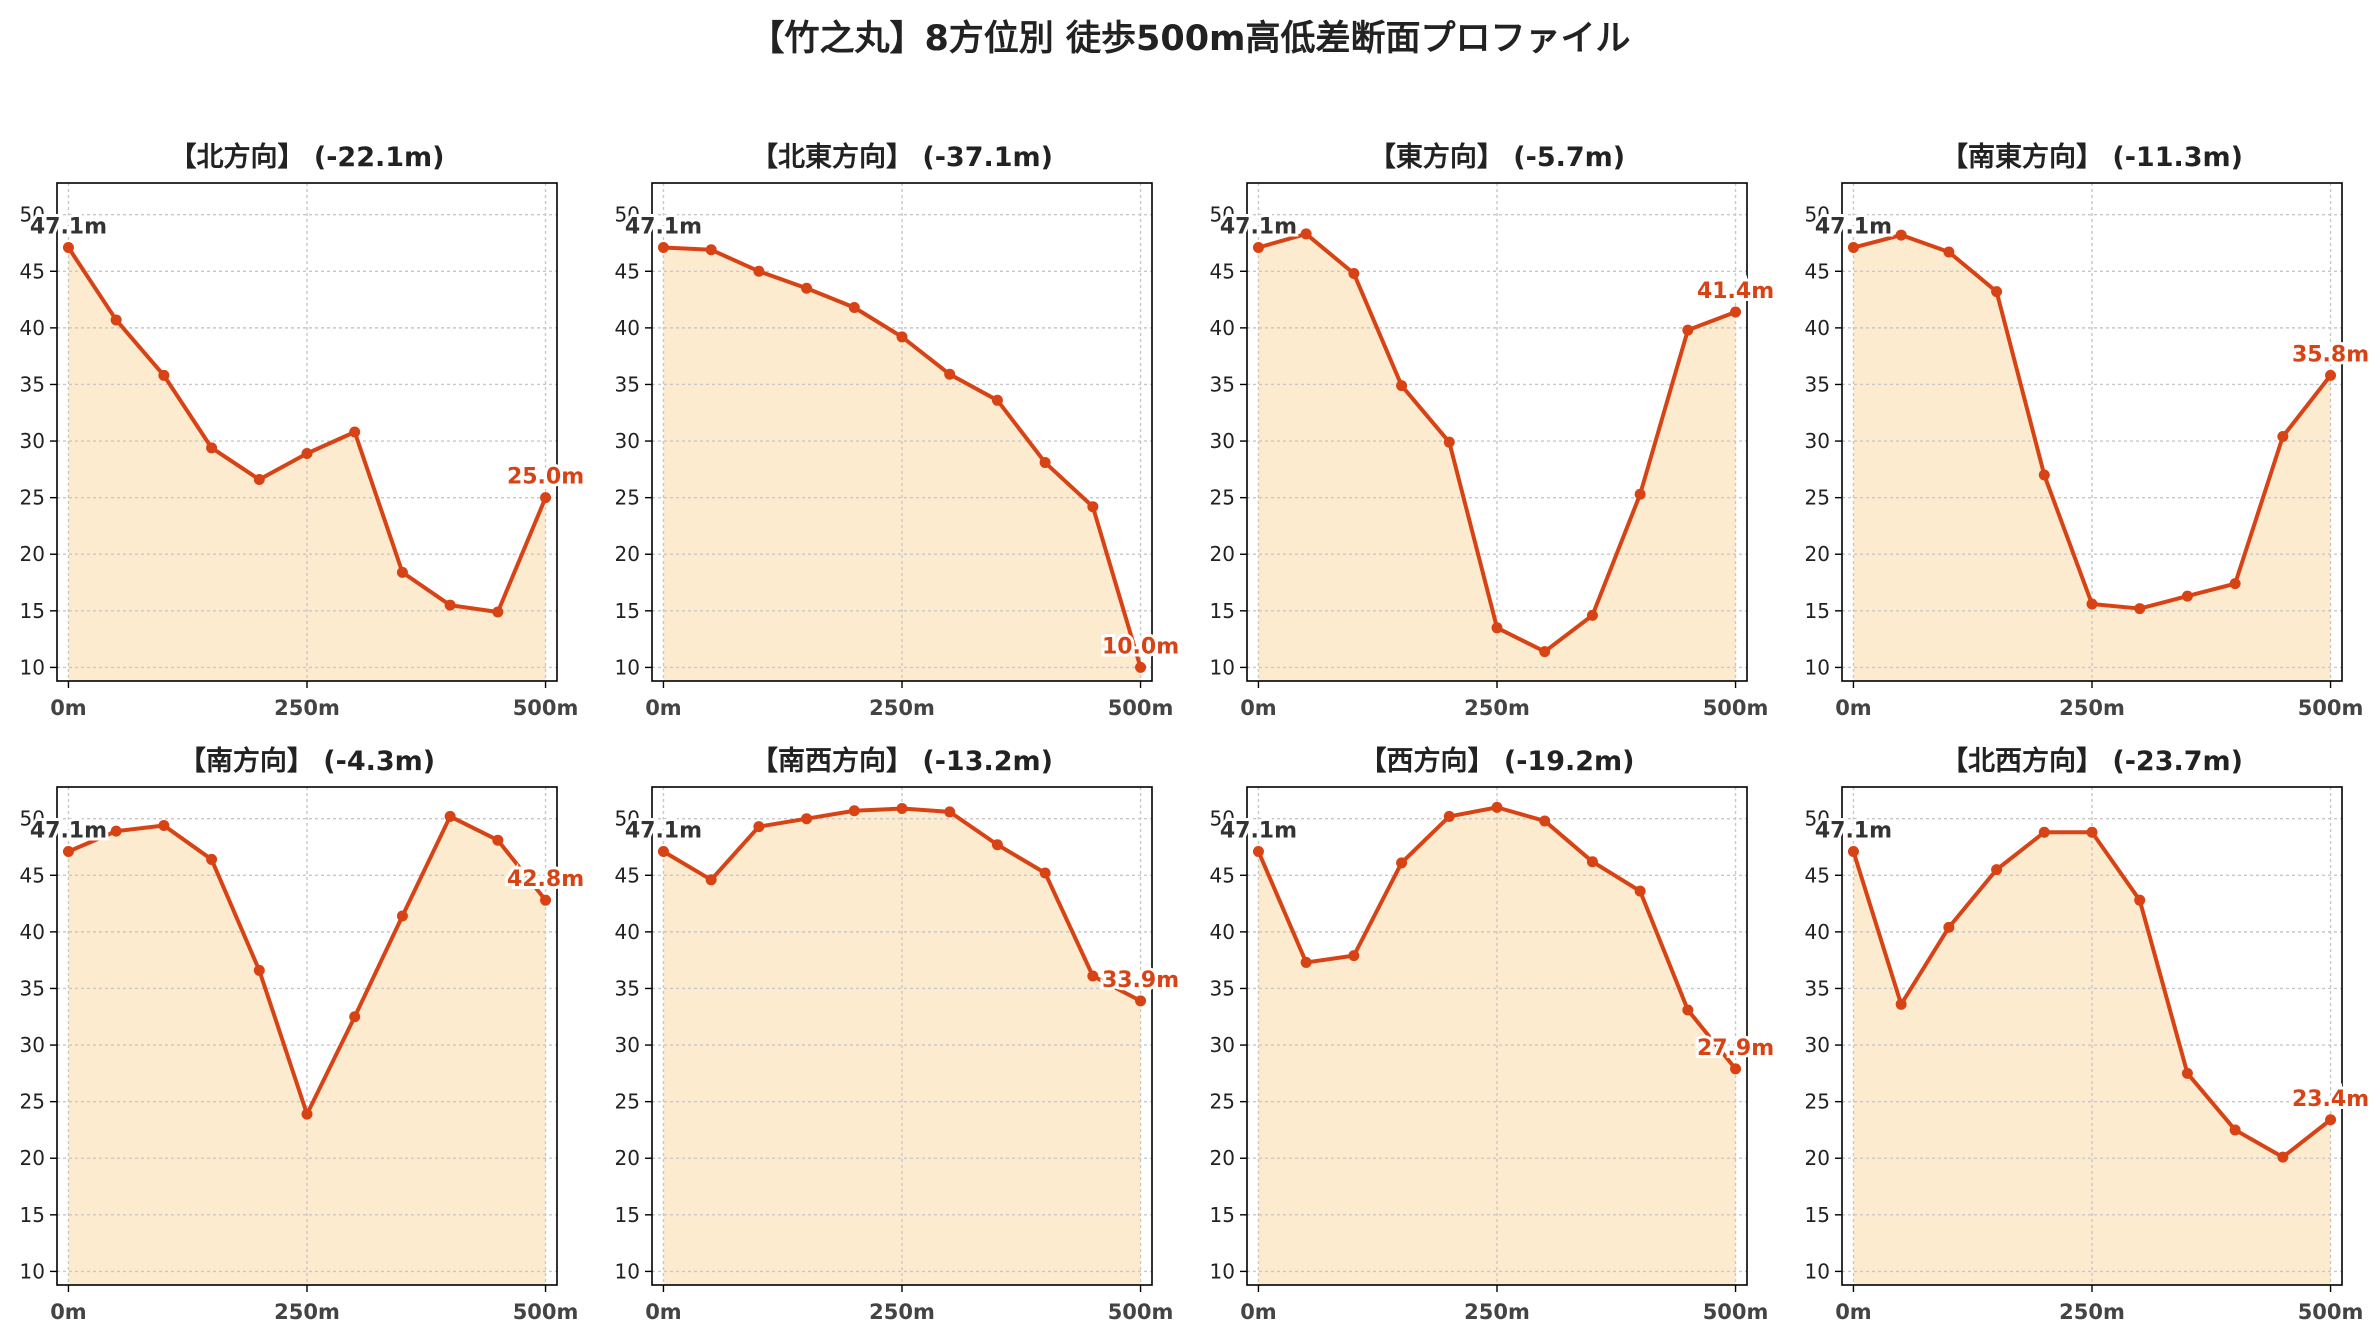 The width and height of the screenshot is (2380, 1340). What do you see at coordinates (1140, 646) in the screenshot?
I see `end-value-label: 10.0m` at bounding box center [1140, 646].